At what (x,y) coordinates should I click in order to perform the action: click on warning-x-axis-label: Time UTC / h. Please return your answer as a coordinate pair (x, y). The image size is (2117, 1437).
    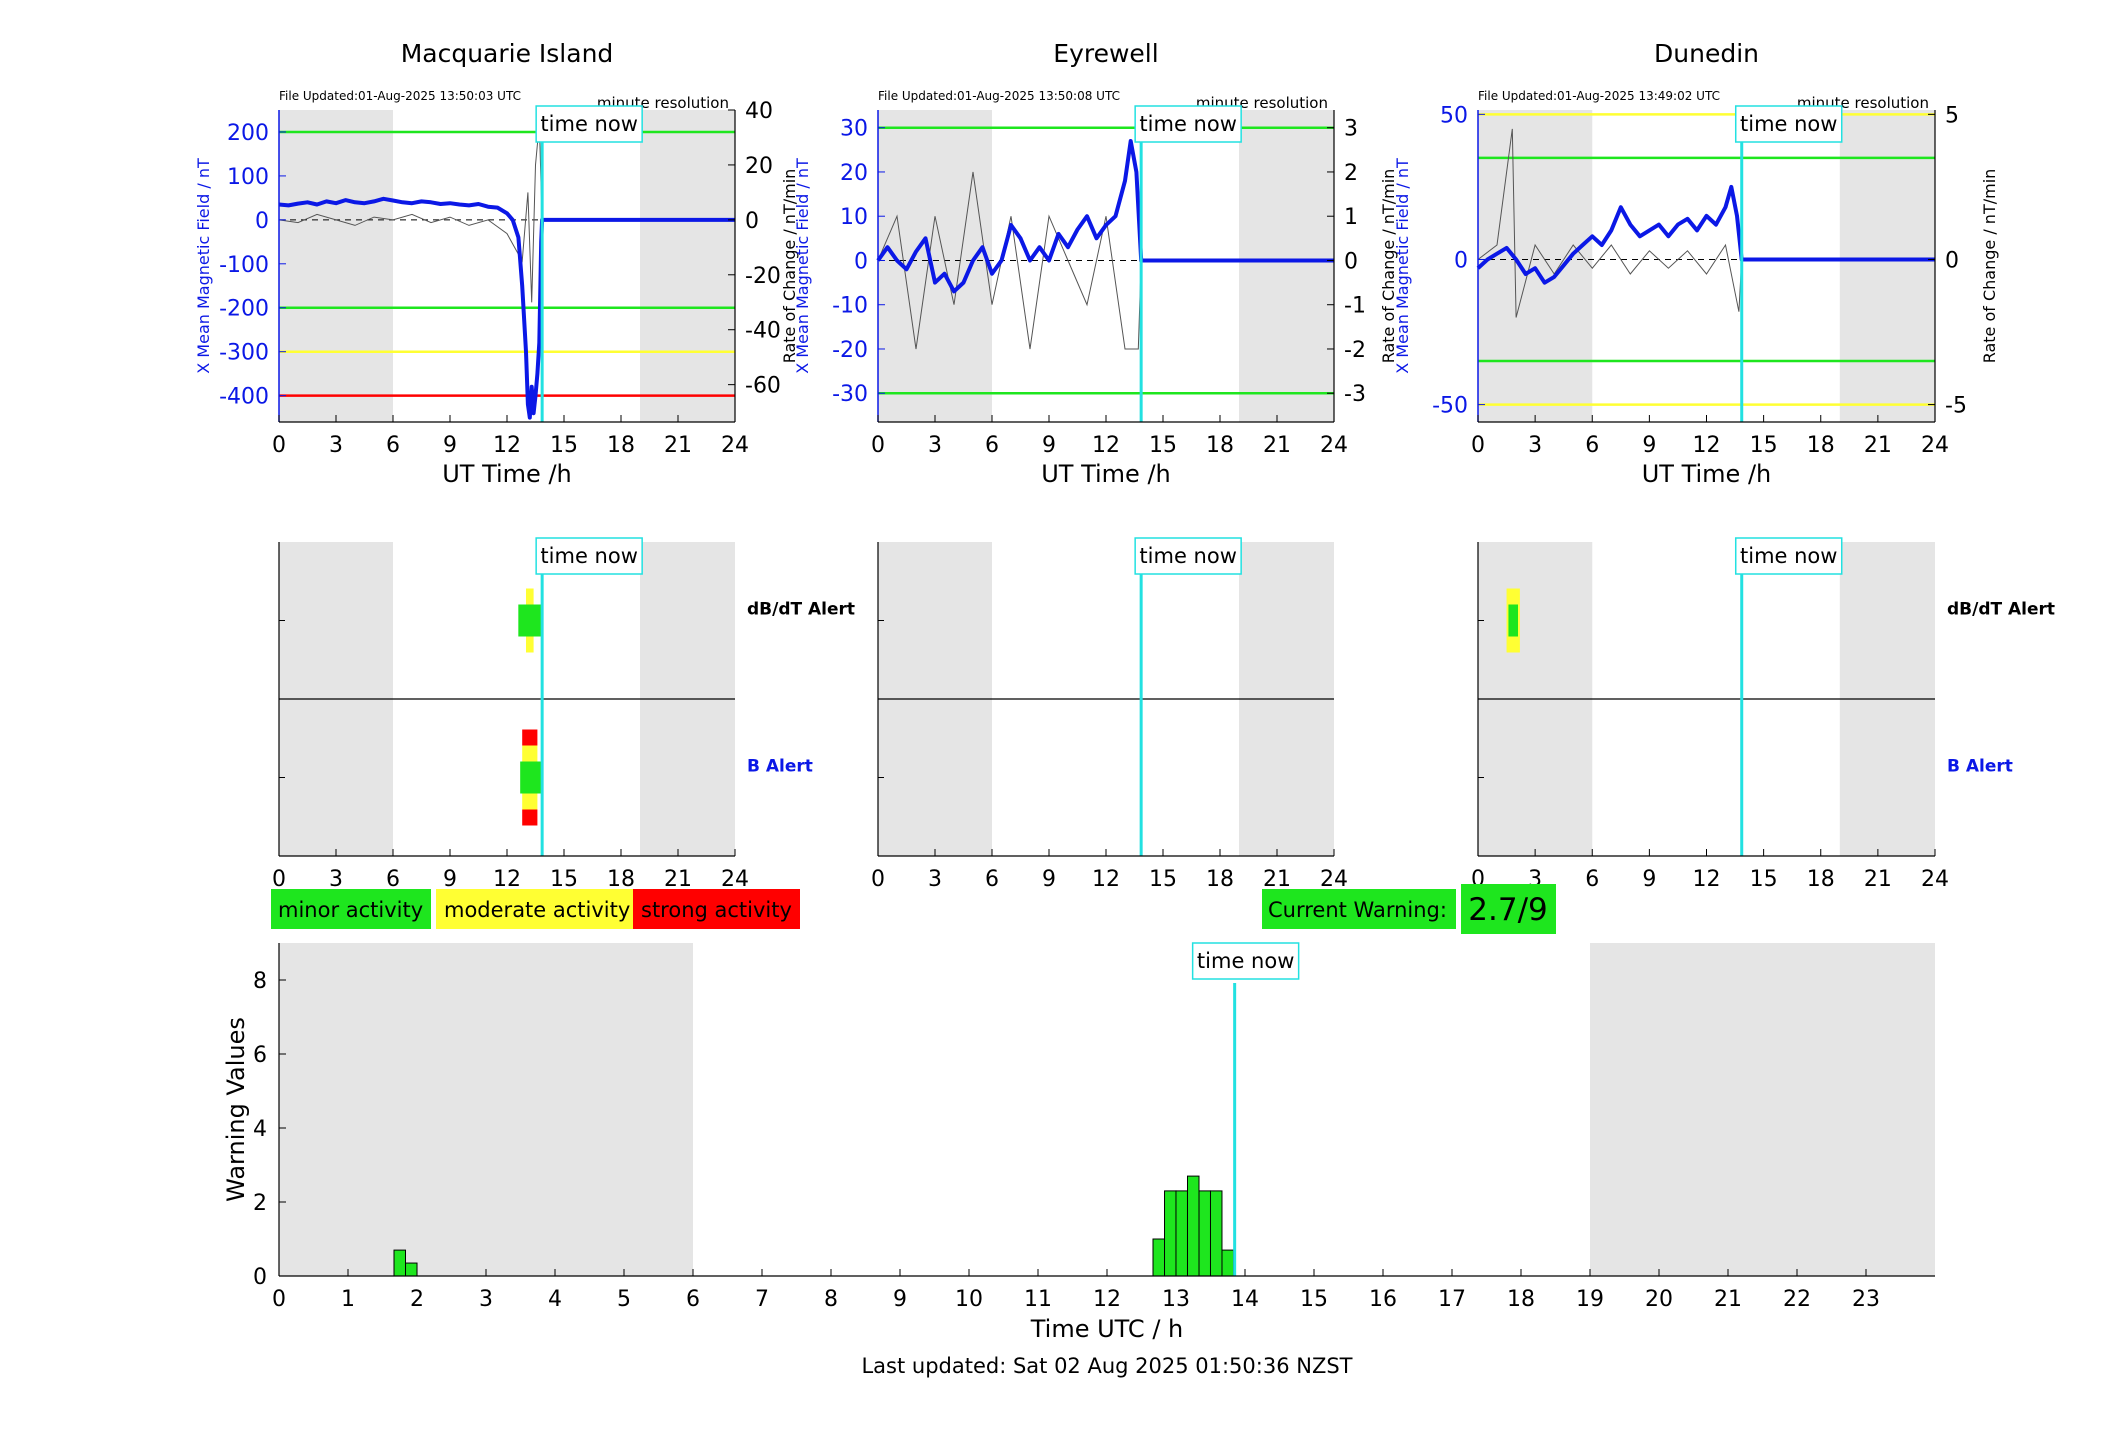
    Looking at the image, I should click on (1107, 1329).